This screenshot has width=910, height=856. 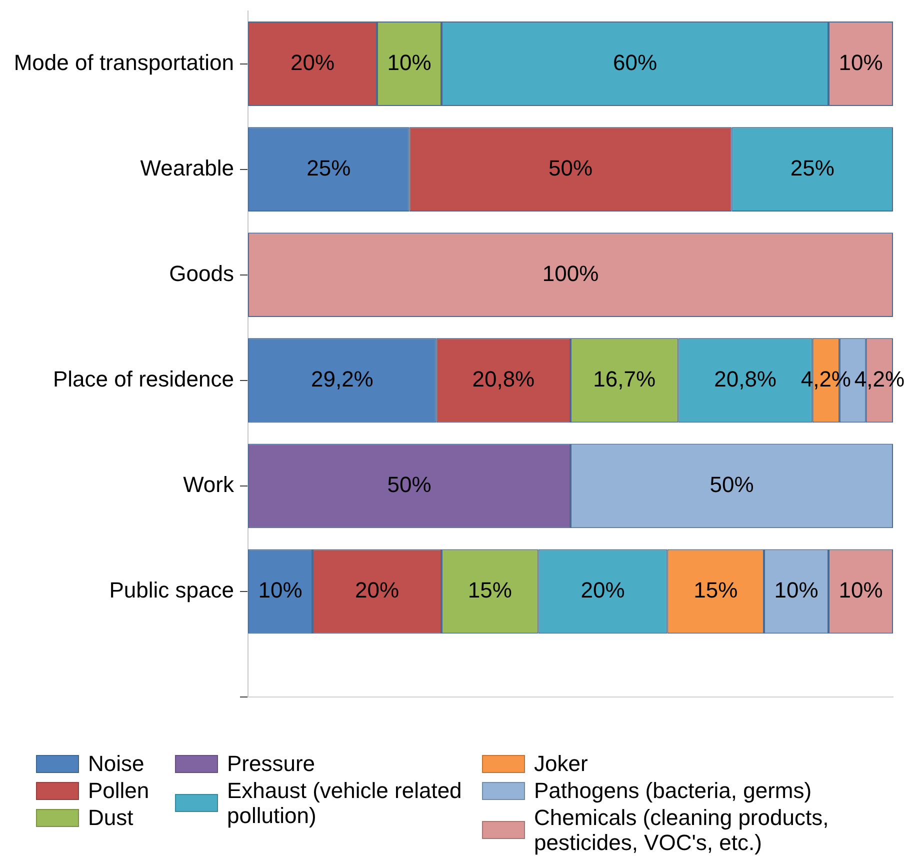 I want to click on legend-label: Pressure, so click(x=271, y=763).